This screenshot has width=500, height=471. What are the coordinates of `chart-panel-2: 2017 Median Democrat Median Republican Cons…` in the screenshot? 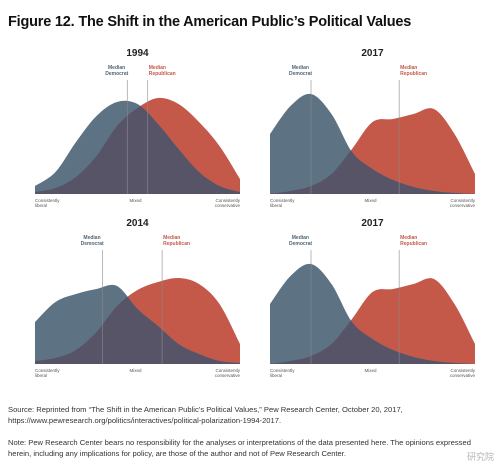 It's located at (372, 132).